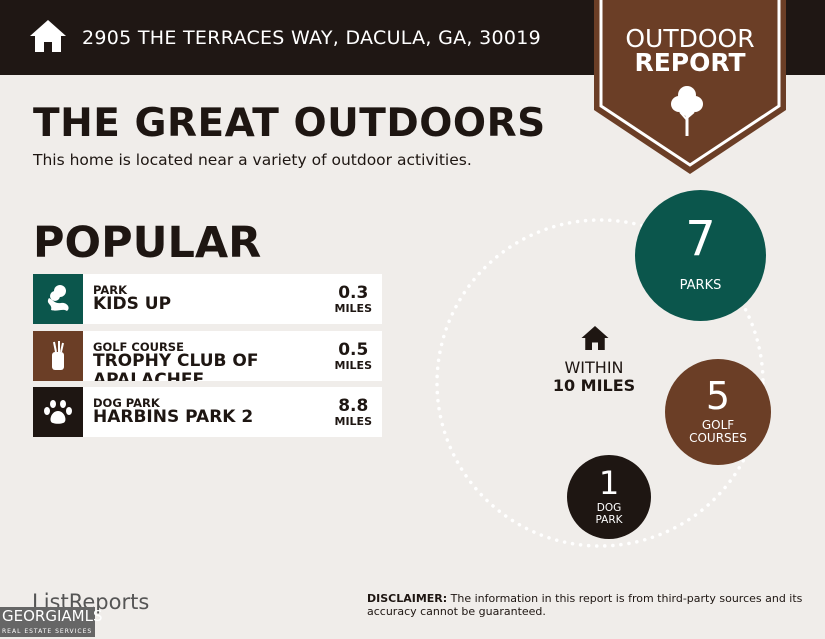 The image size is (825, 639). What do you see at coordinates (609, 520) in the screenshot?
I see `dog-label-2: PARK` at bounding box center [609, 520].